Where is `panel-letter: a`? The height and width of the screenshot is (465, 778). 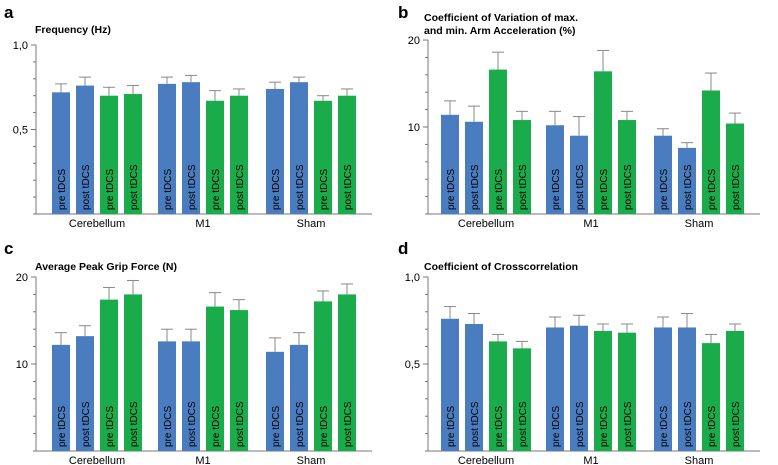
panel-letter: a is located at coordinates (9, 12).